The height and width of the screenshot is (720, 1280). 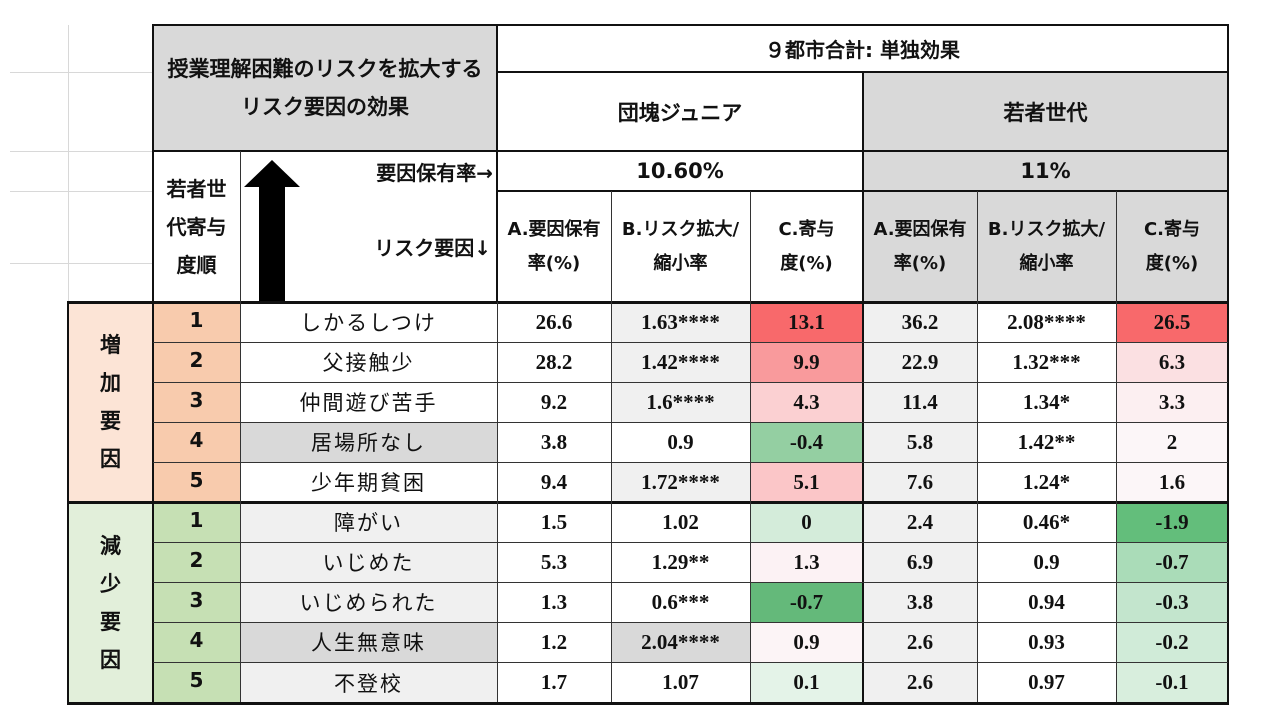 I want to click on value-cell-b1: 1.63****, so click(x=680, y=322).